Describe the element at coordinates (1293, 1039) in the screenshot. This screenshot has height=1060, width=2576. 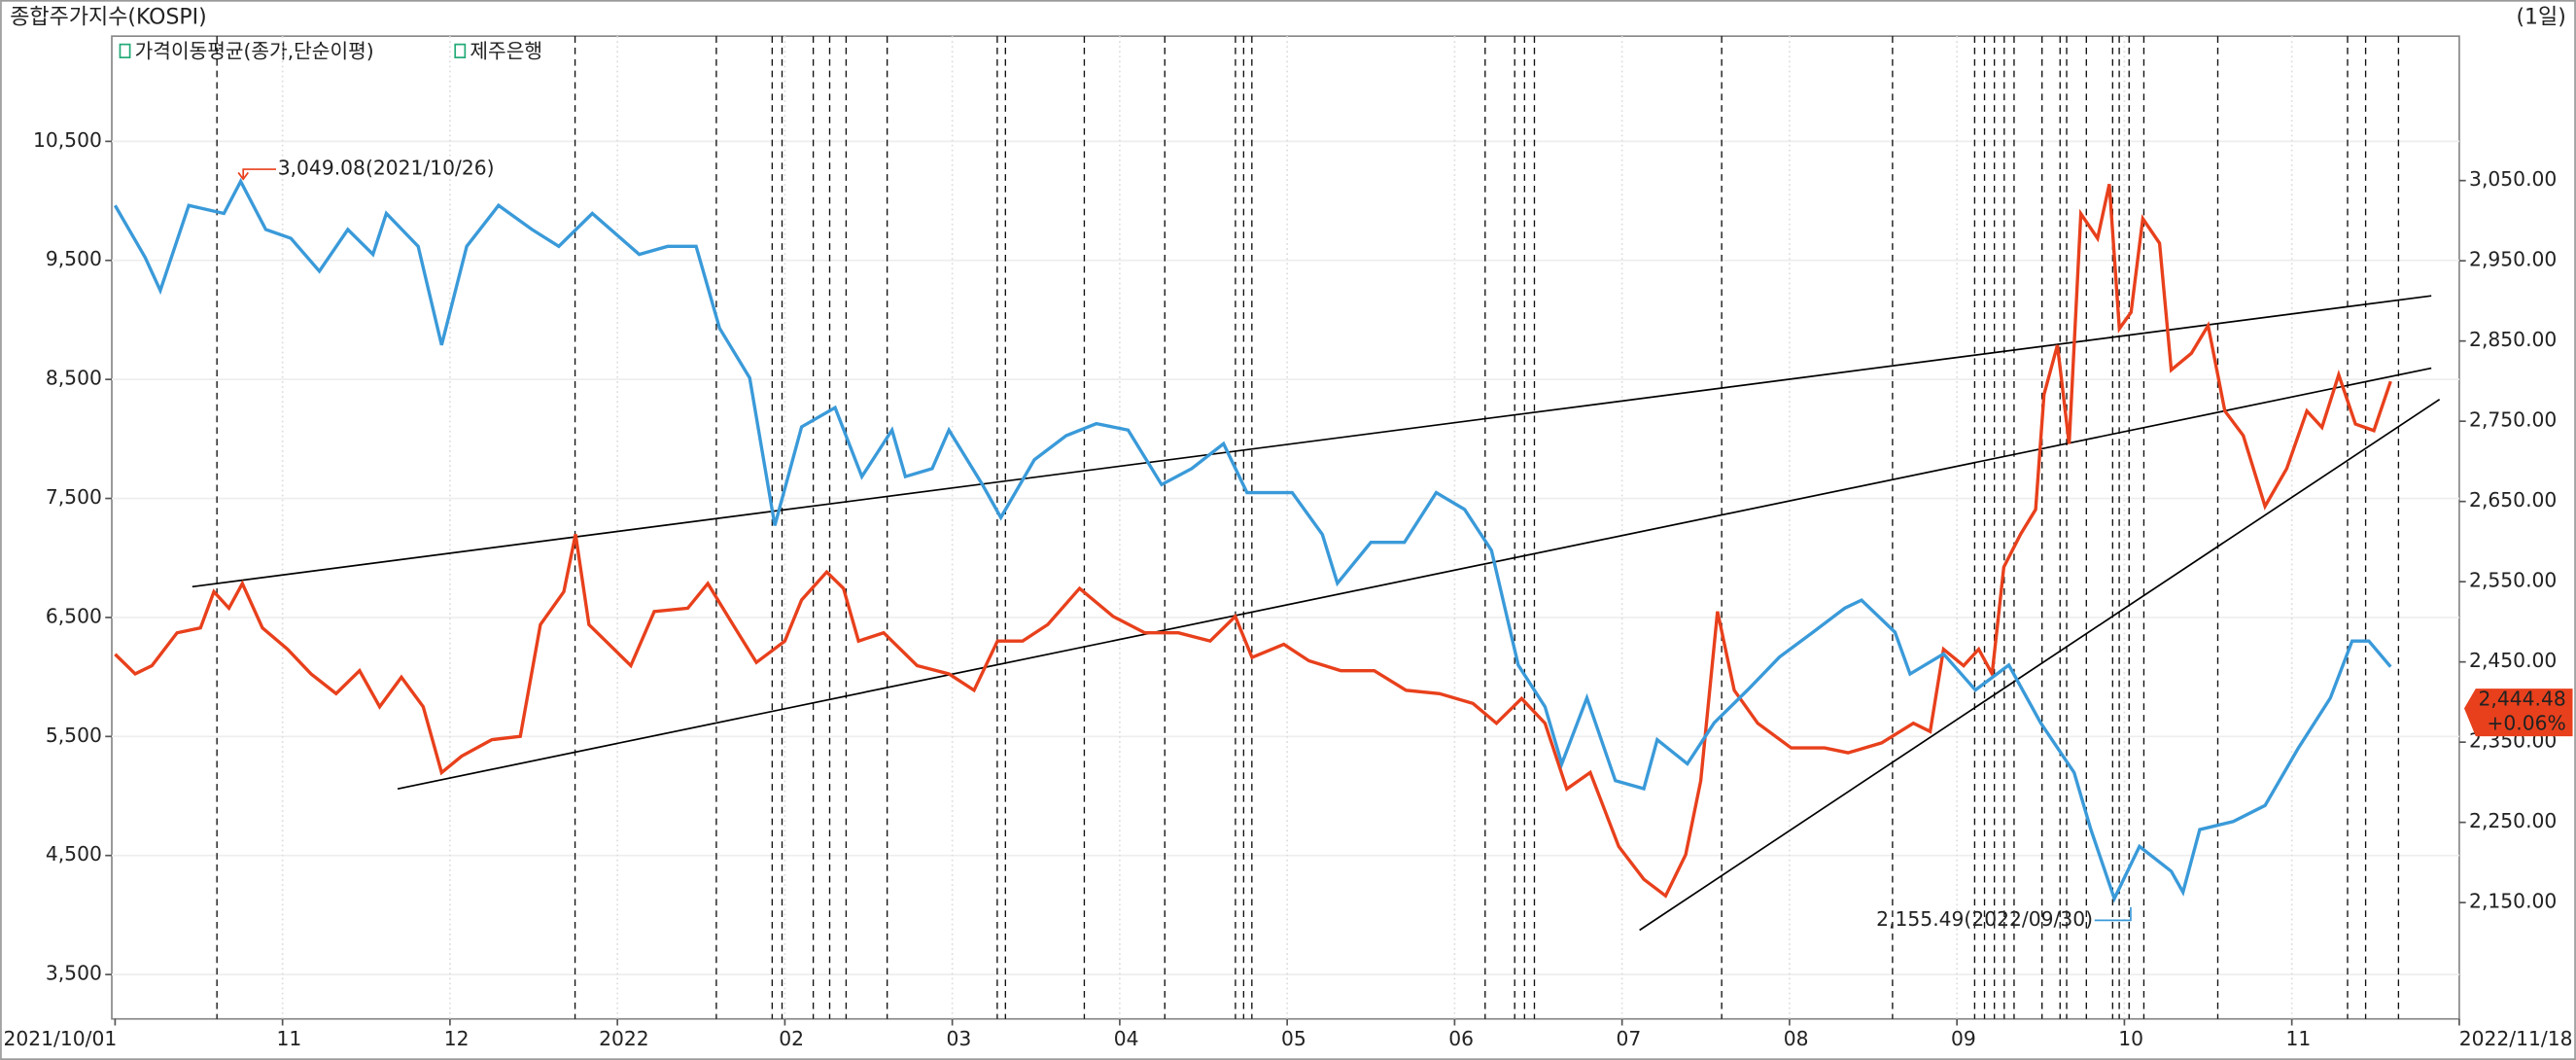
I see `x-tick-label: 05` at that location.